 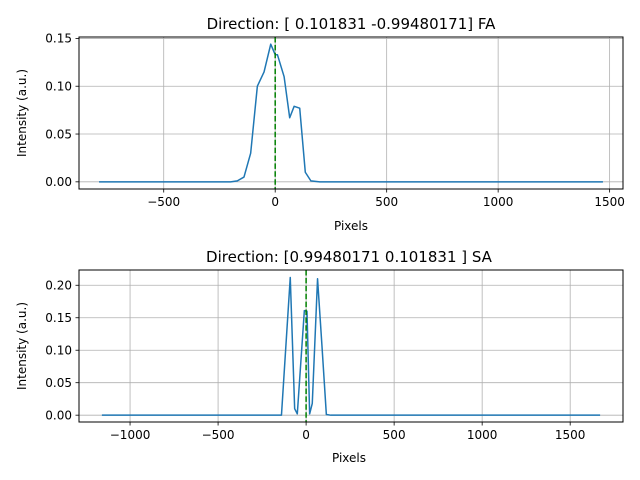 I want to click on chart-title-top: Direction: [ 0.101831 -0.99480171] FA, so click(x=351, y=24).